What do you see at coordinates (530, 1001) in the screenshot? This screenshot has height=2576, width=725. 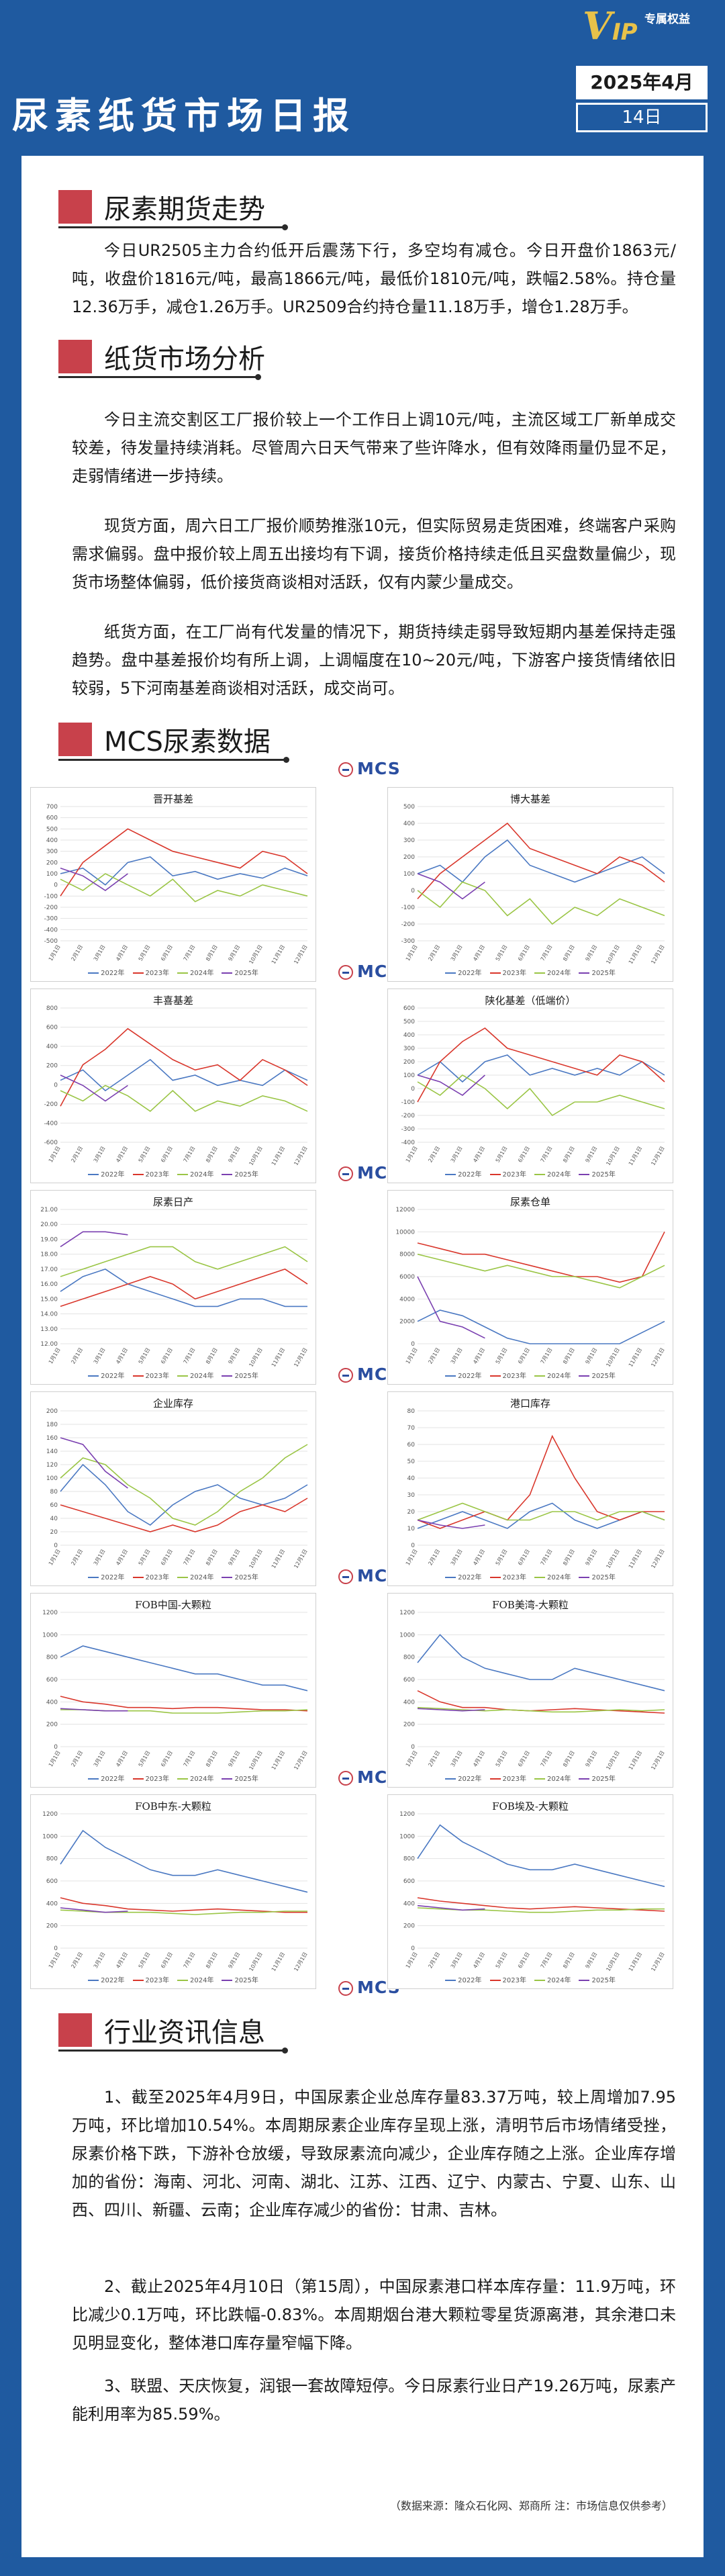 I see `chart-title: 陕化基差（低端价）` at bounding box center [530, 1001].